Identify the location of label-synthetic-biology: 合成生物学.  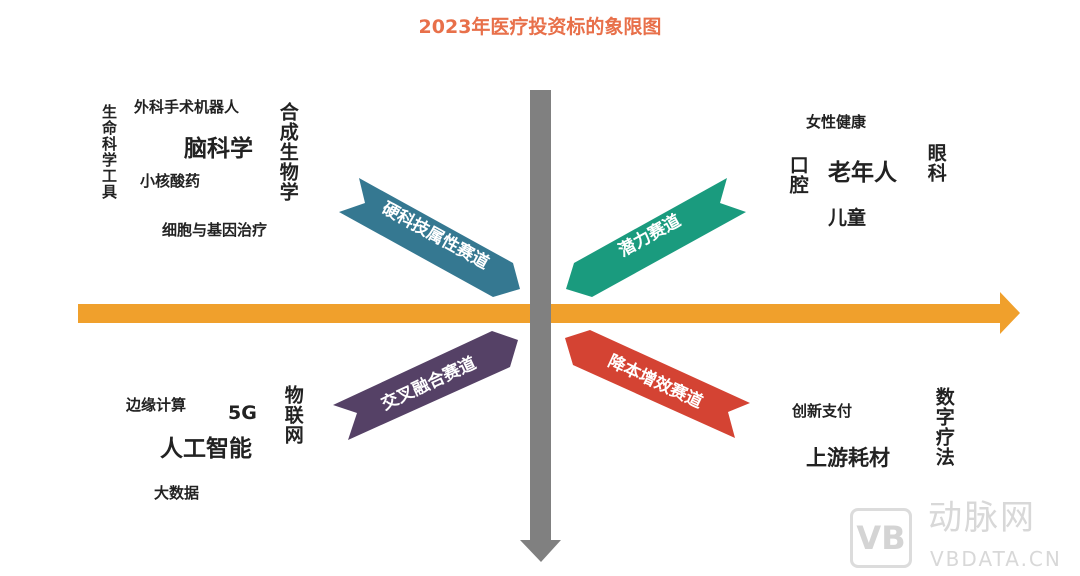
(287, 152).